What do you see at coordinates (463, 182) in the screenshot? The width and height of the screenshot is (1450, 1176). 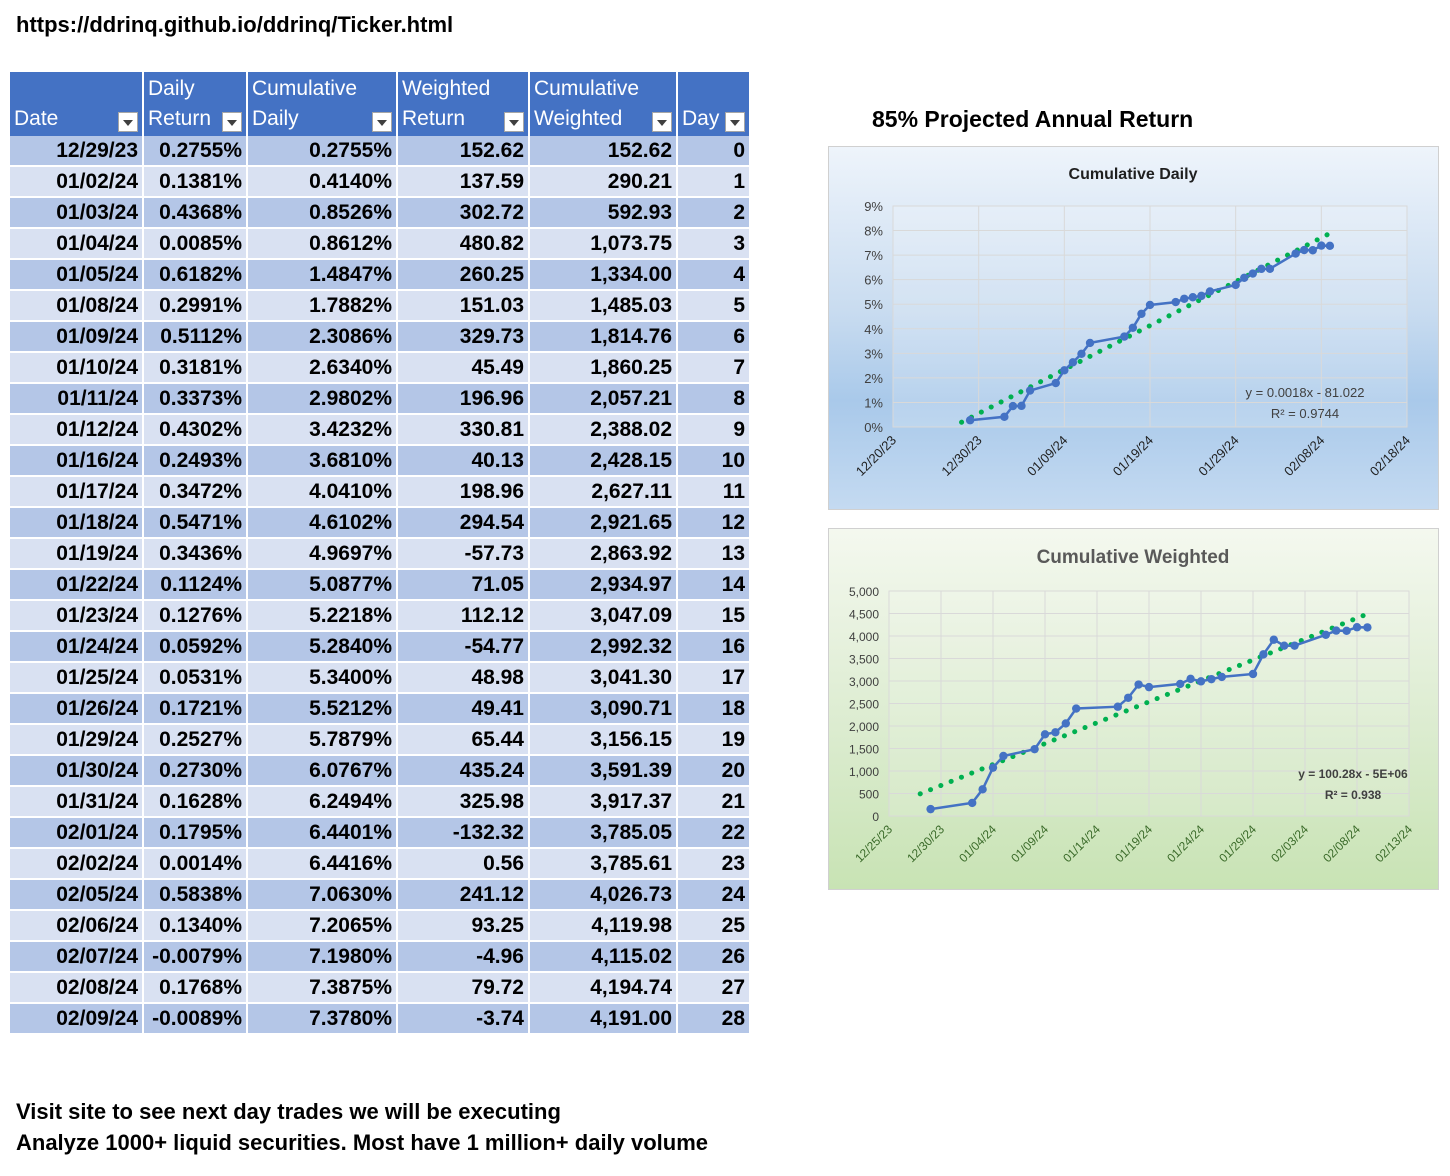 I see `cell-weighted-return: 137.59` at bounding box center [463, 182].